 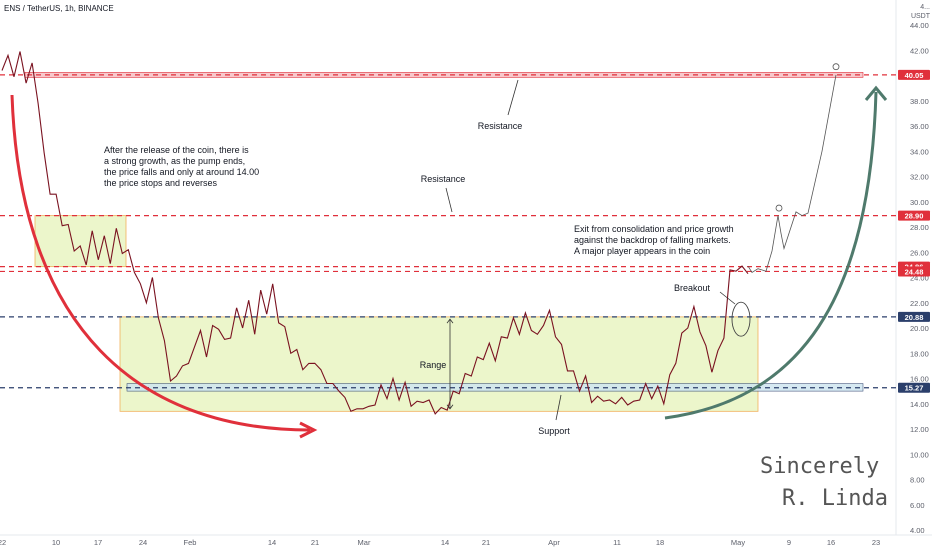 What do you see at coordinates (176, 150) in the screenshot?
I see `intro-note-line: After the release of the coin, there is` at bounding box center [176, 150].